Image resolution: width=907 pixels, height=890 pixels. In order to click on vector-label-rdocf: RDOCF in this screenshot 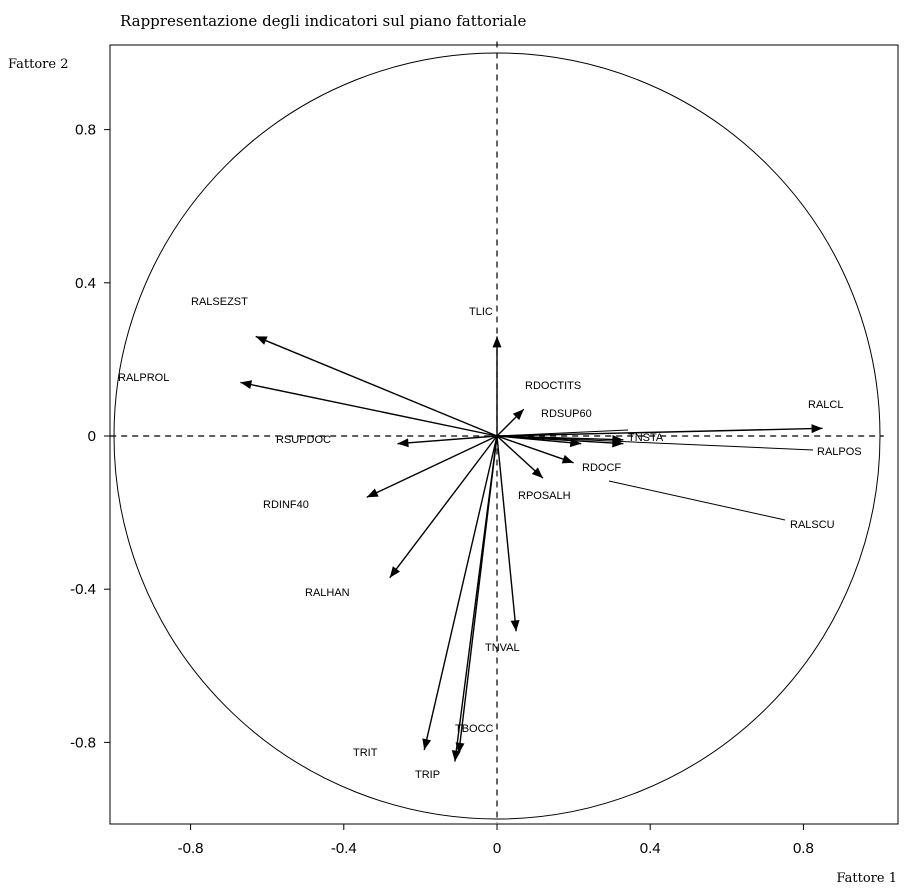, I will do `click(601, 468)`.